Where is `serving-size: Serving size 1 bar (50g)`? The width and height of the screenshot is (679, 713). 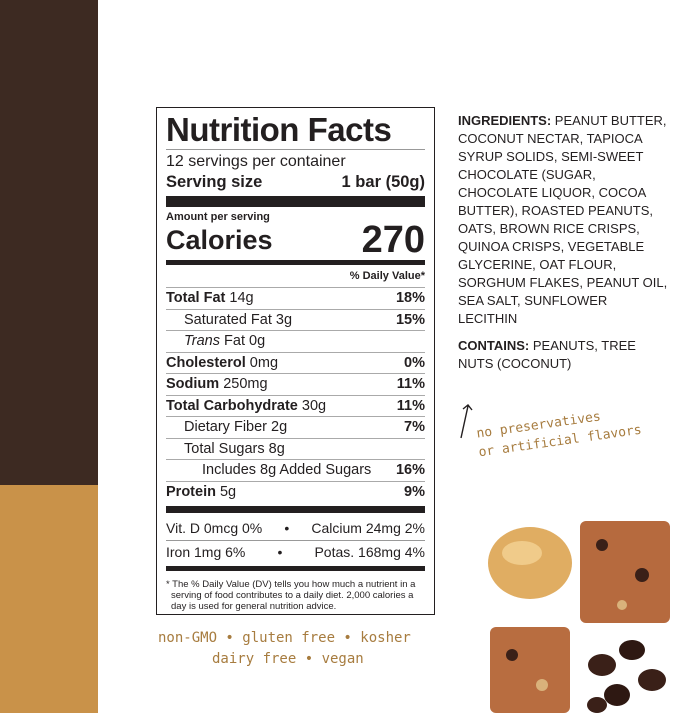 serving-size: Serving size 1 bar (50g) is located at coordinates (295, 182).